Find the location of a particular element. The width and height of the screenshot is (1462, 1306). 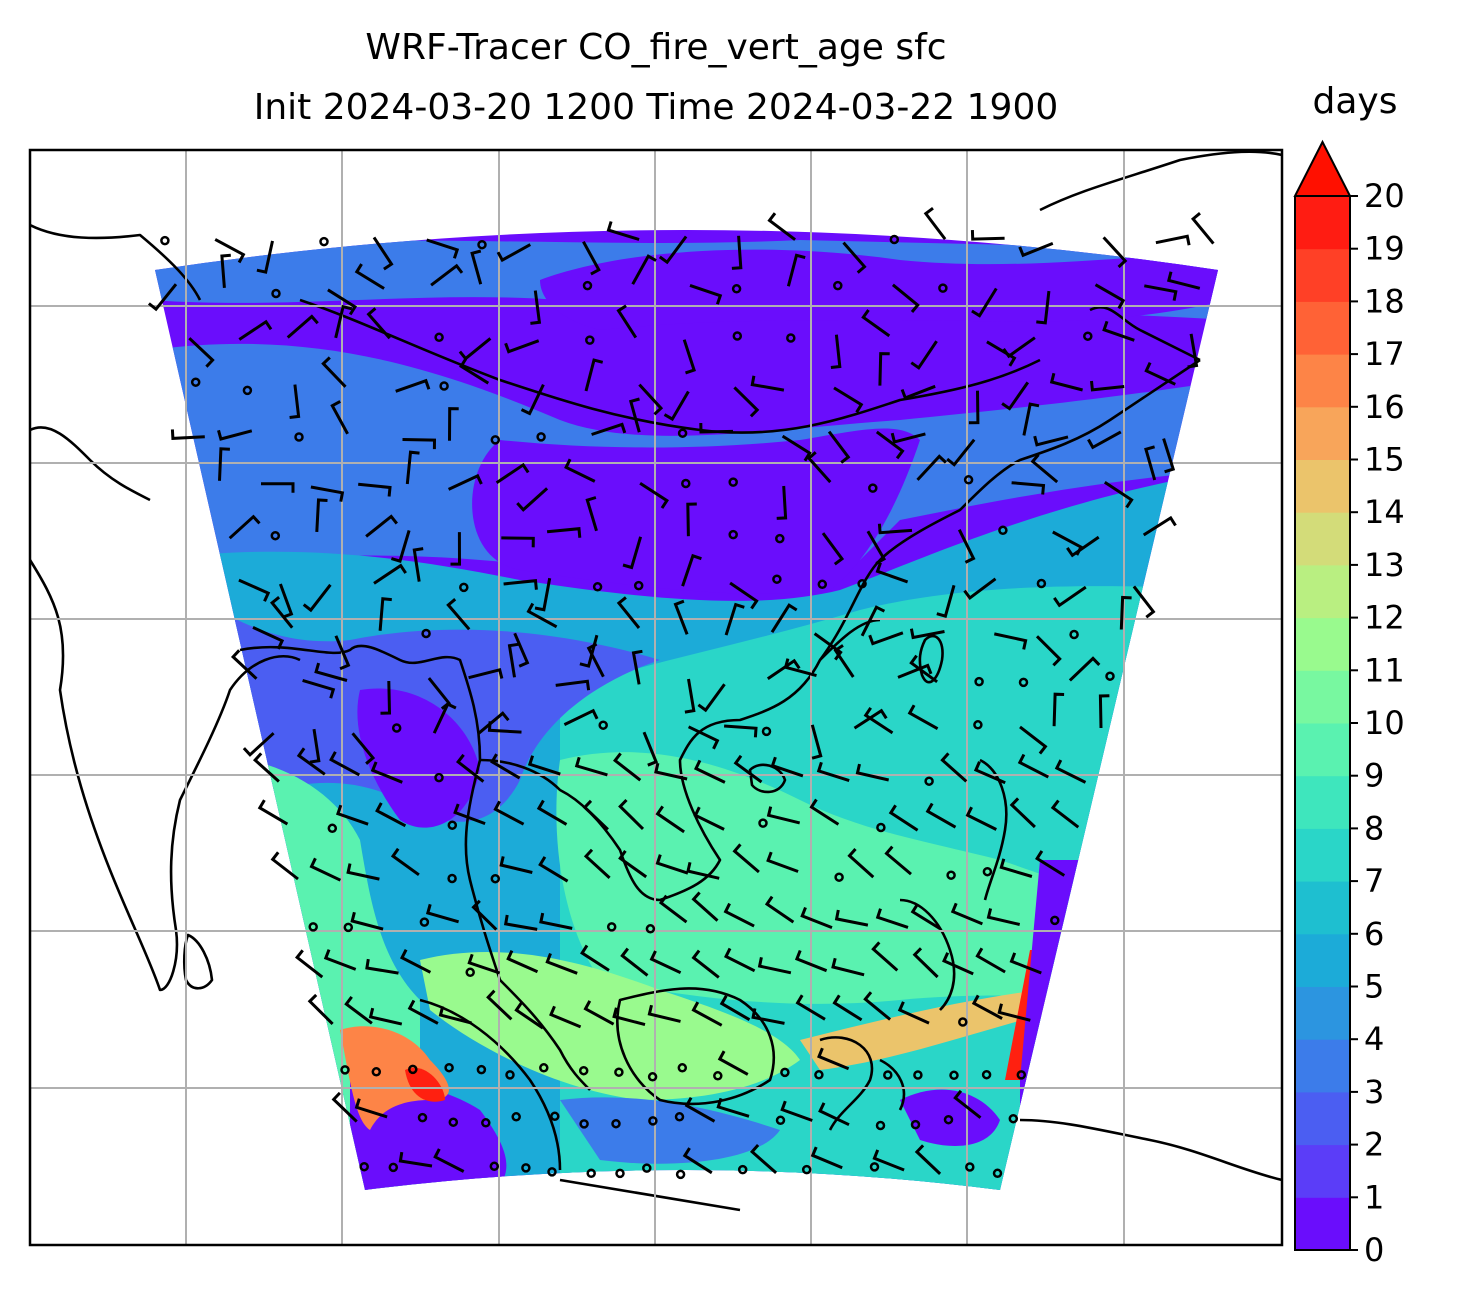

coastline-central-asia is located at coordinates (116, 362).